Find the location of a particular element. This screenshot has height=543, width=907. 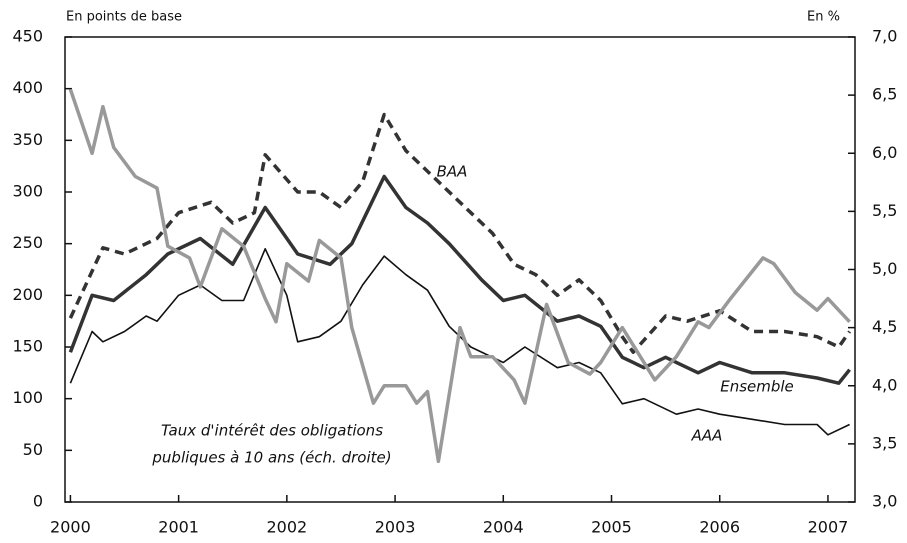

y2-tick-label: 5,0 is located at coordinates (884, 268).